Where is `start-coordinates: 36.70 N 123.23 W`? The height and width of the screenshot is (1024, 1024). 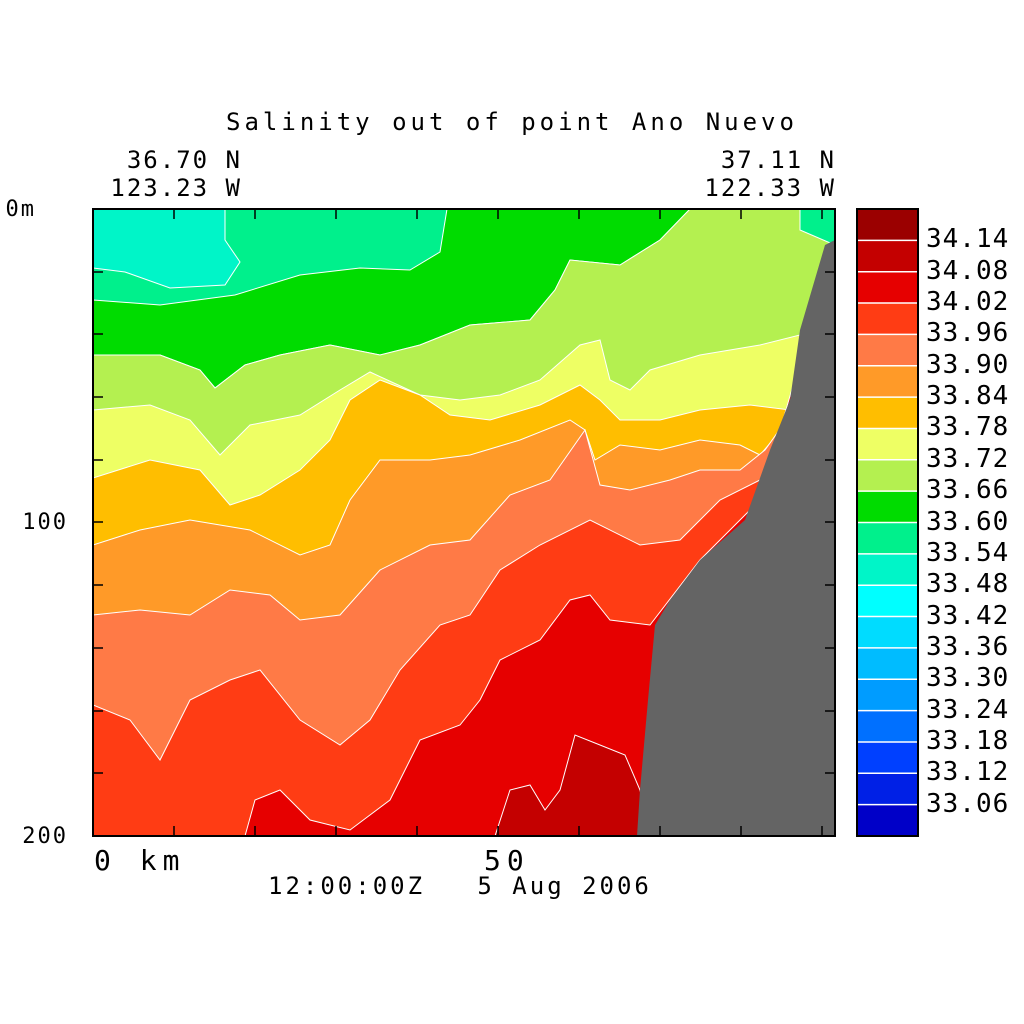 start-coordinates: 36.70 N 123.23 W is located at coordinates (167, 174).